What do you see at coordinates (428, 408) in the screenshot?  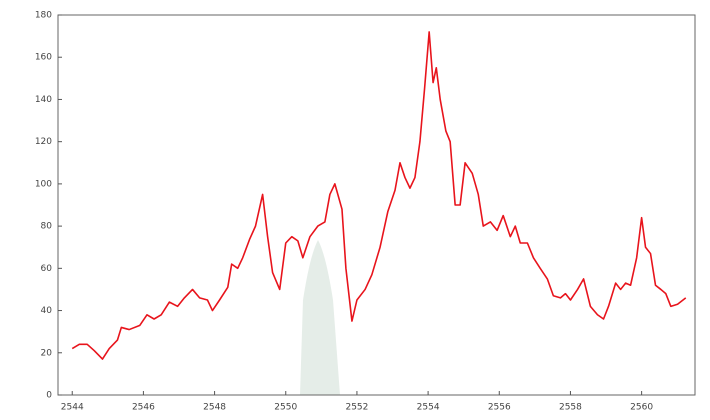 I see `x-tick-label: 2554` at bounding box center [428, 408].